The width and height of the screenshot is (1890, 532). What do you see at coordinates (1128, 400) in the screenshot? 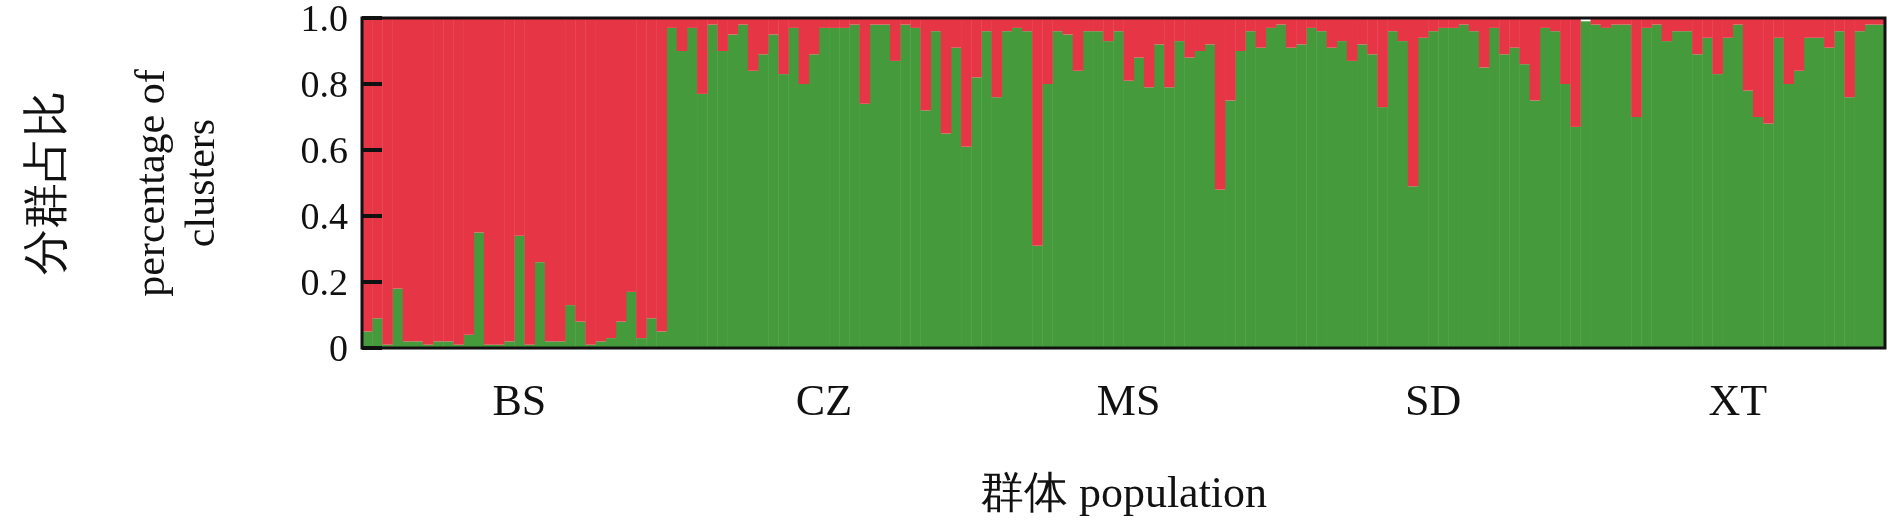
I see `x-tick-label: MS` at bounding box center [1128, 400].